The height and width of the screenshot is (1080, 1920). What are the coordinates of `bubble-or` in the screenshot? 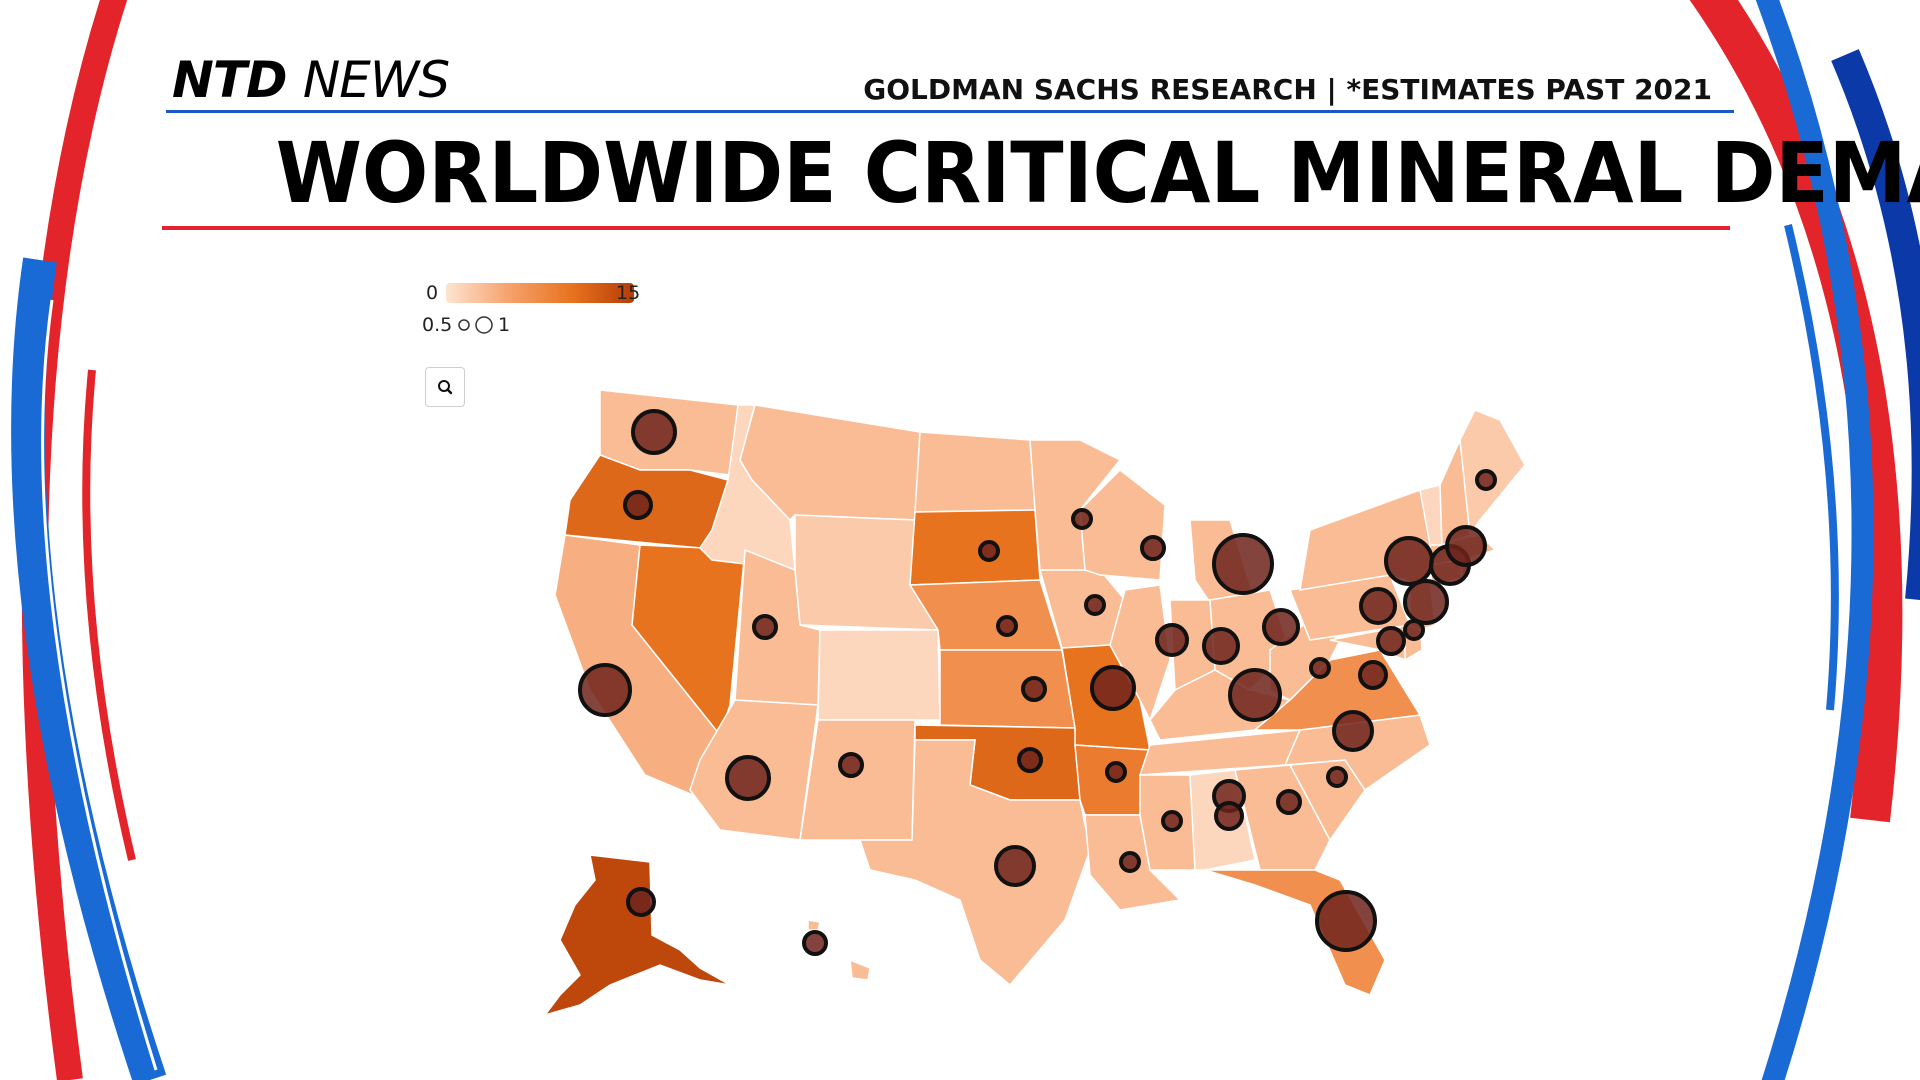 It's located at (638, 505).